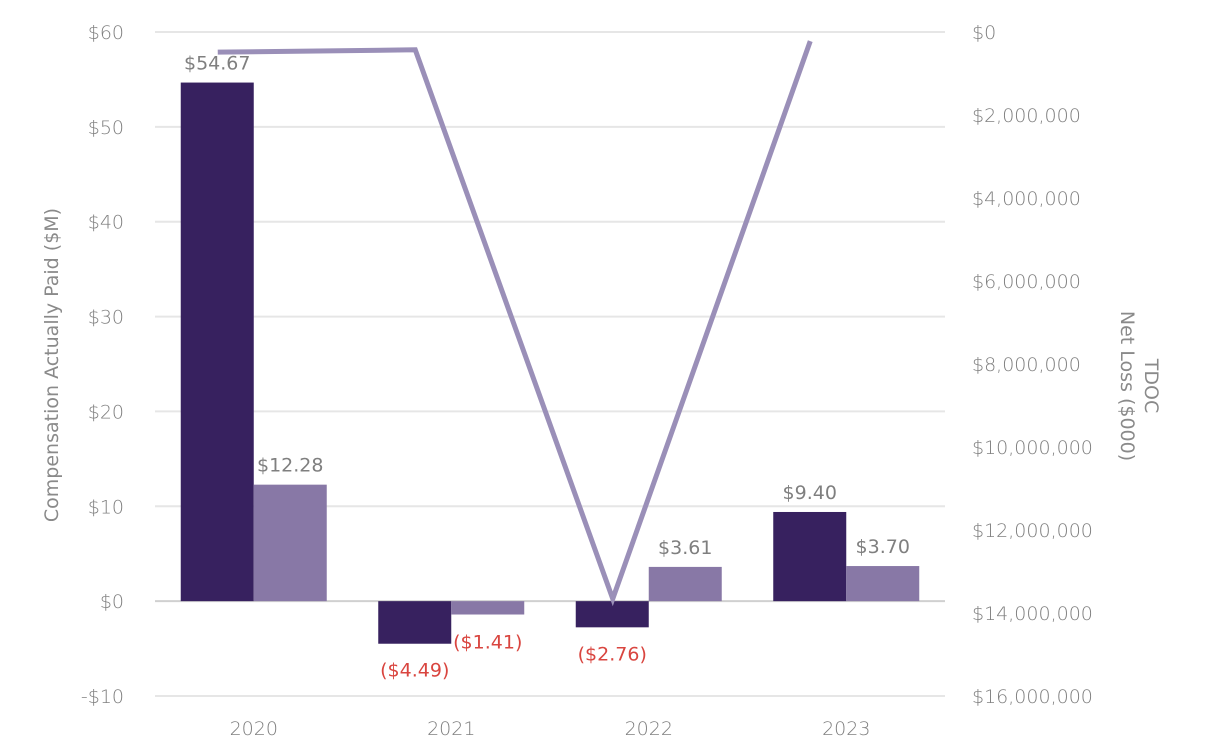  What do you see at coordinates (52, 365) in the screenshot?
I see `left-axis-title: Compensation Actually Paid ($M)` at bounding box center [52, 365].